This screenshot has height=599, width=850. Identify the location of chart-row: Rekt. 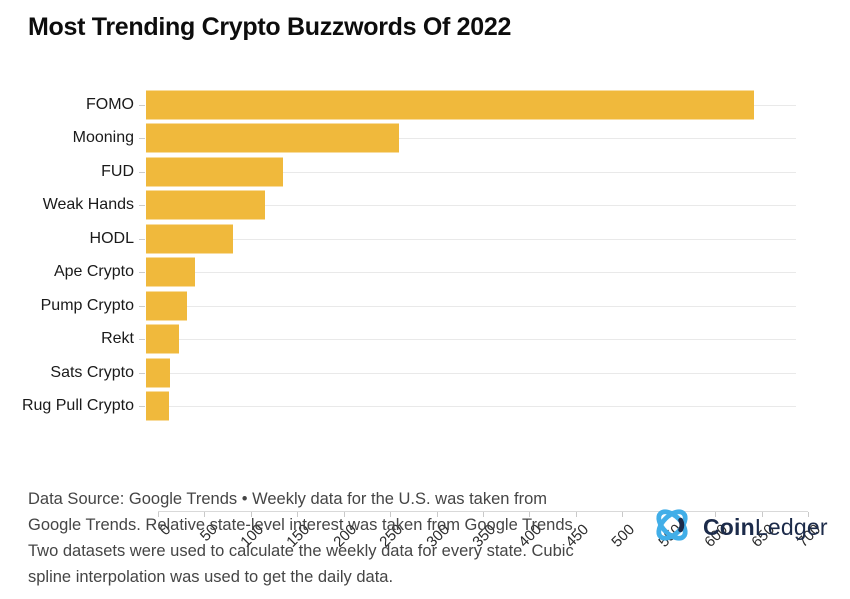
(425, 340).